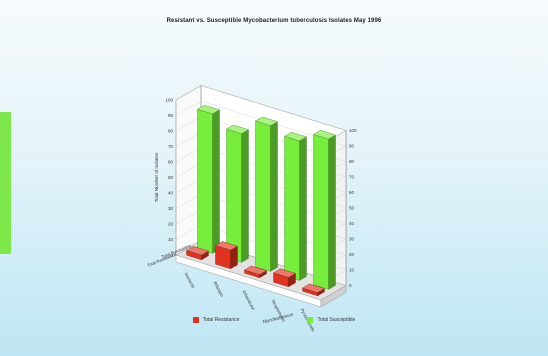 The image size is (548, 356). I want to click on bar-susceptible-0-front, so click(205, 181).